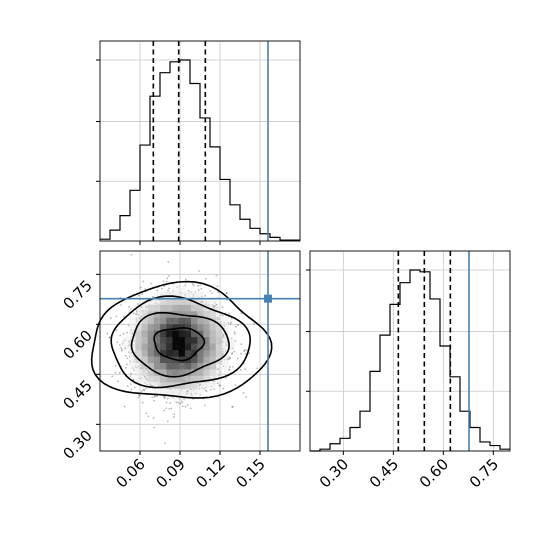 The width and height of the screenshot is (550, 550). I want to click on contour-1-sigma, so click(180, 344).